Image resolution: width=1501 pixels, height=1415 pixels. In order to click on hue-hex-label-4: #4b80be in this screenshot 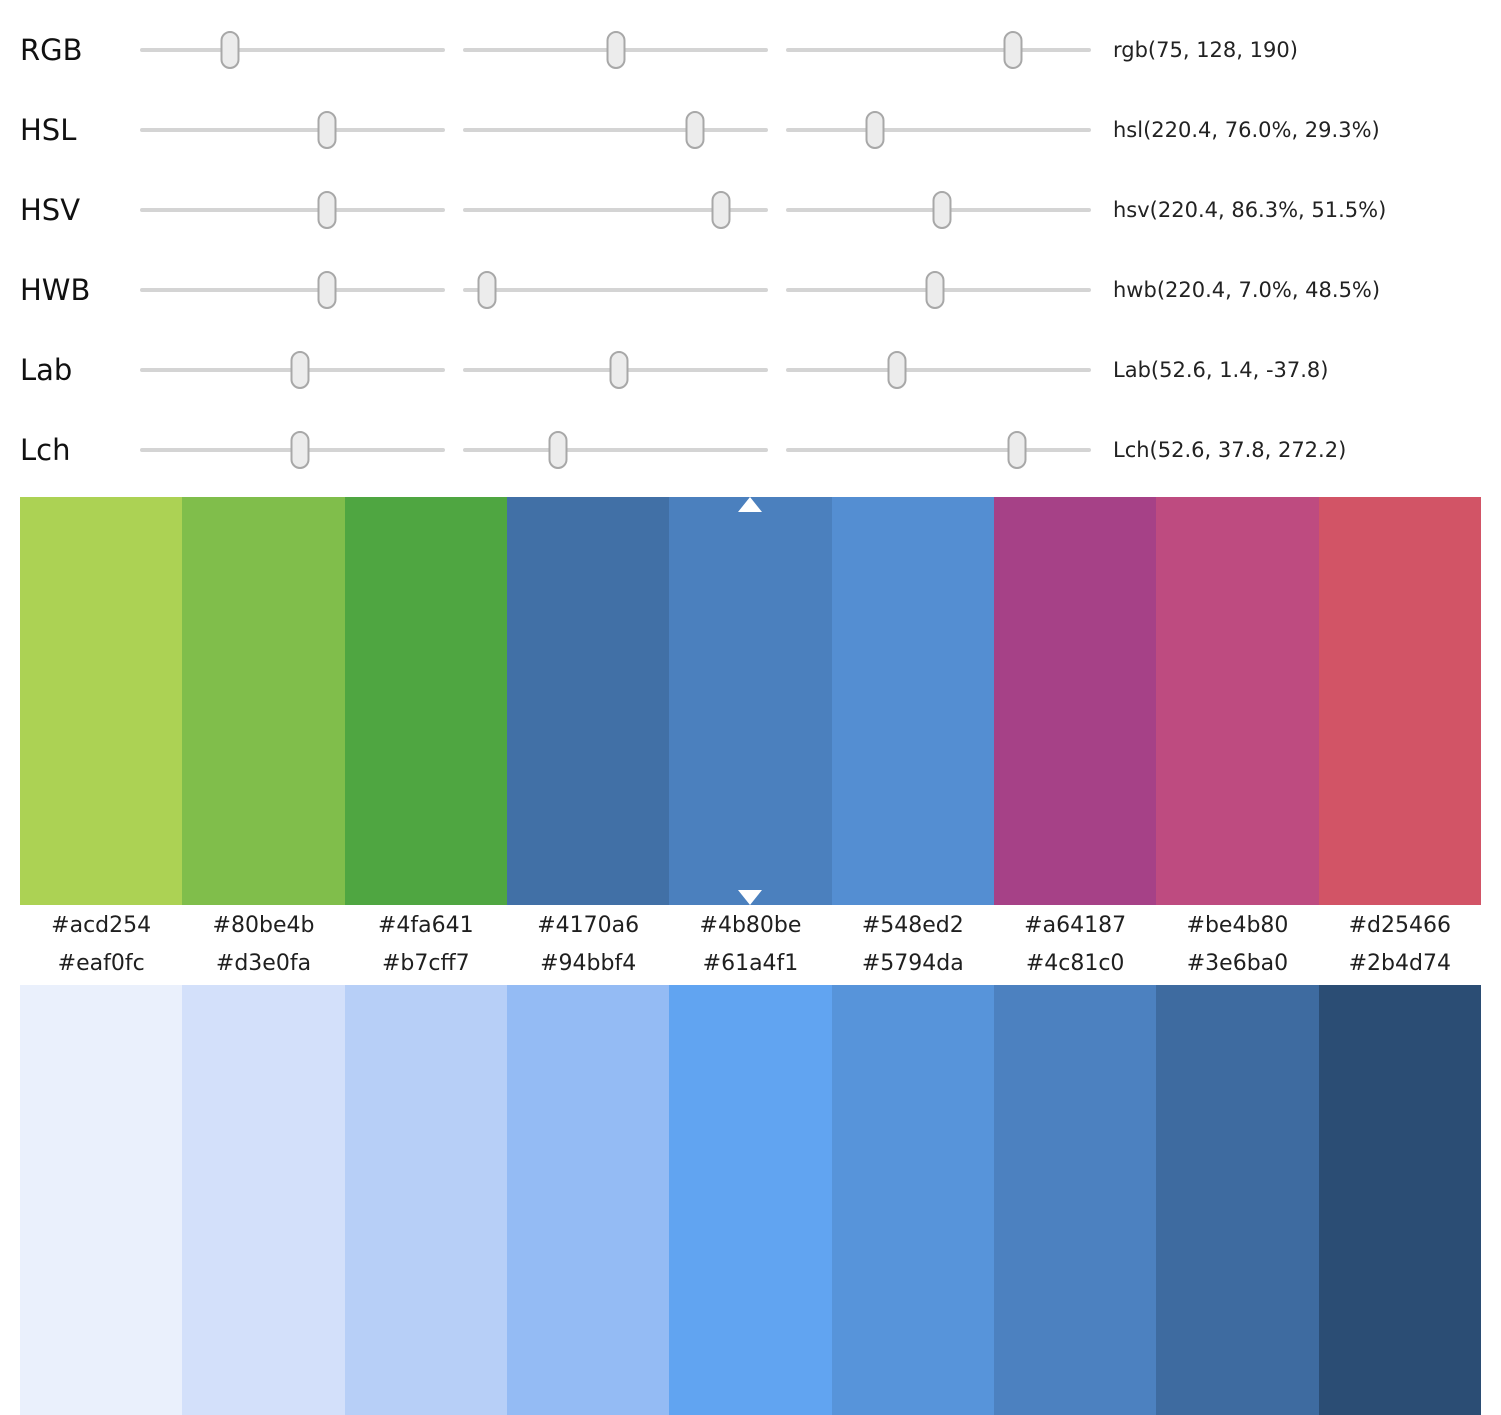, I will do `click(750, 925)`.